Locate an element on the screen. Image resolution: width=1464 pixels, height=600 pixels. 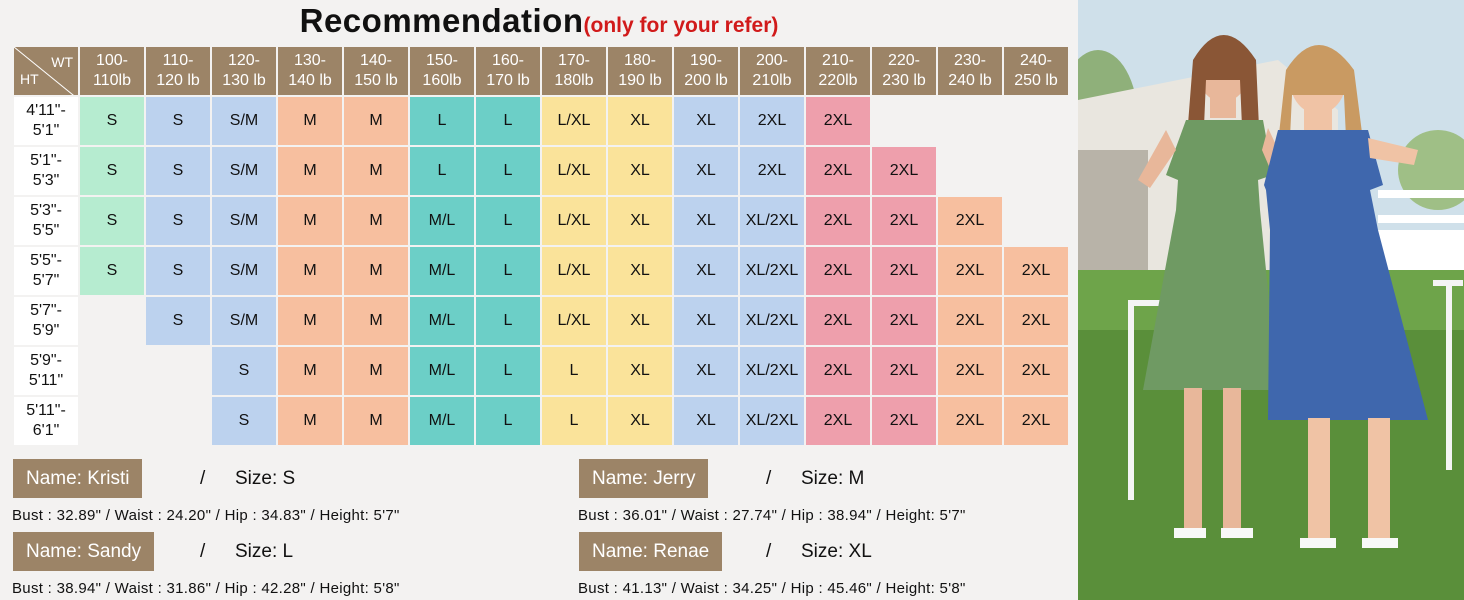
weight-header: 100- 110lb is located at coordinates (112, 71).